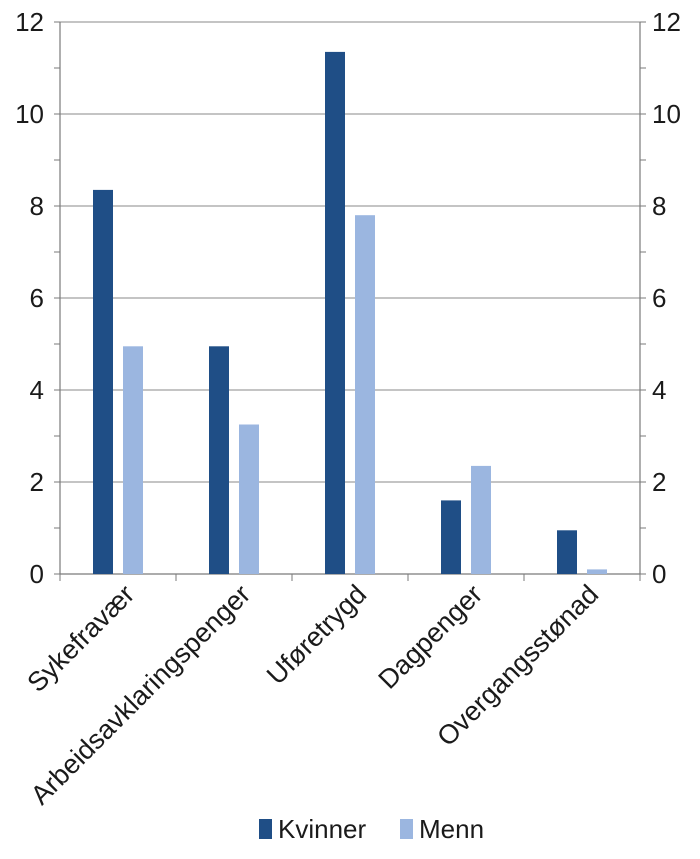 The image size is (700, 859). Describe the element at coordinates (265, 829) in the screenshot. I see `legend-swatch-kvinner` at that location.